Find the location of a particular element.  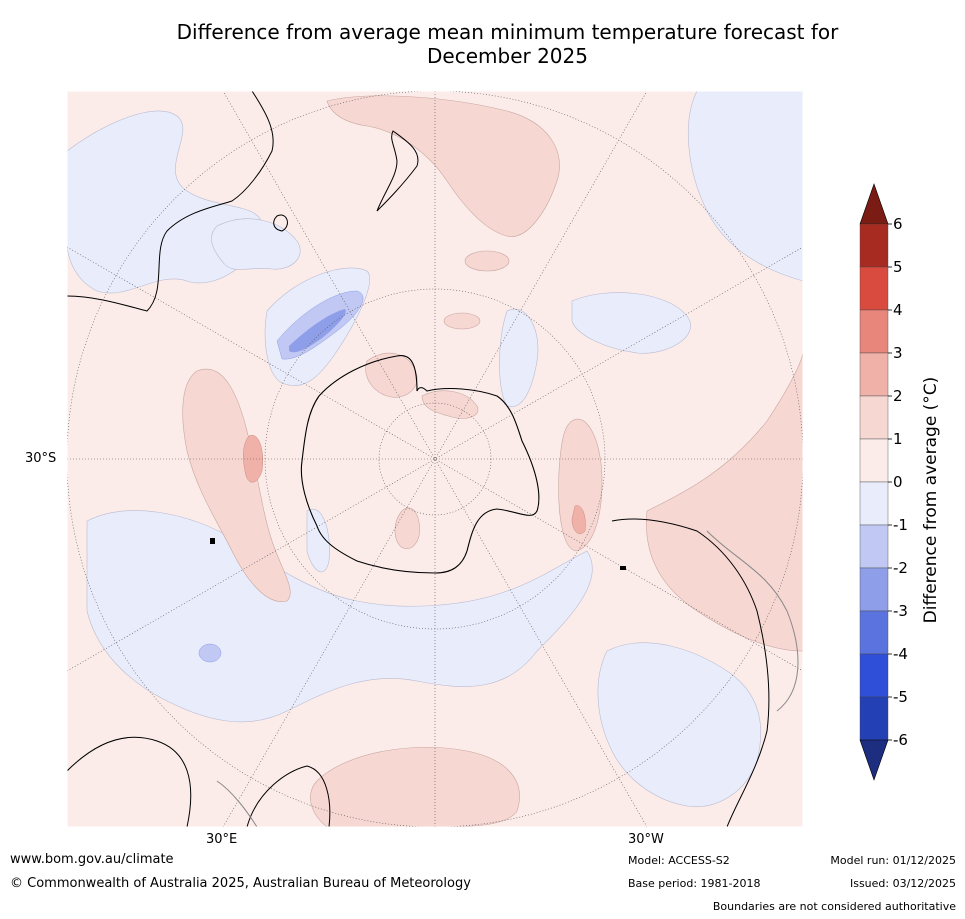

colorbar-tick-label: -5 is located at coordinates (900, 697).